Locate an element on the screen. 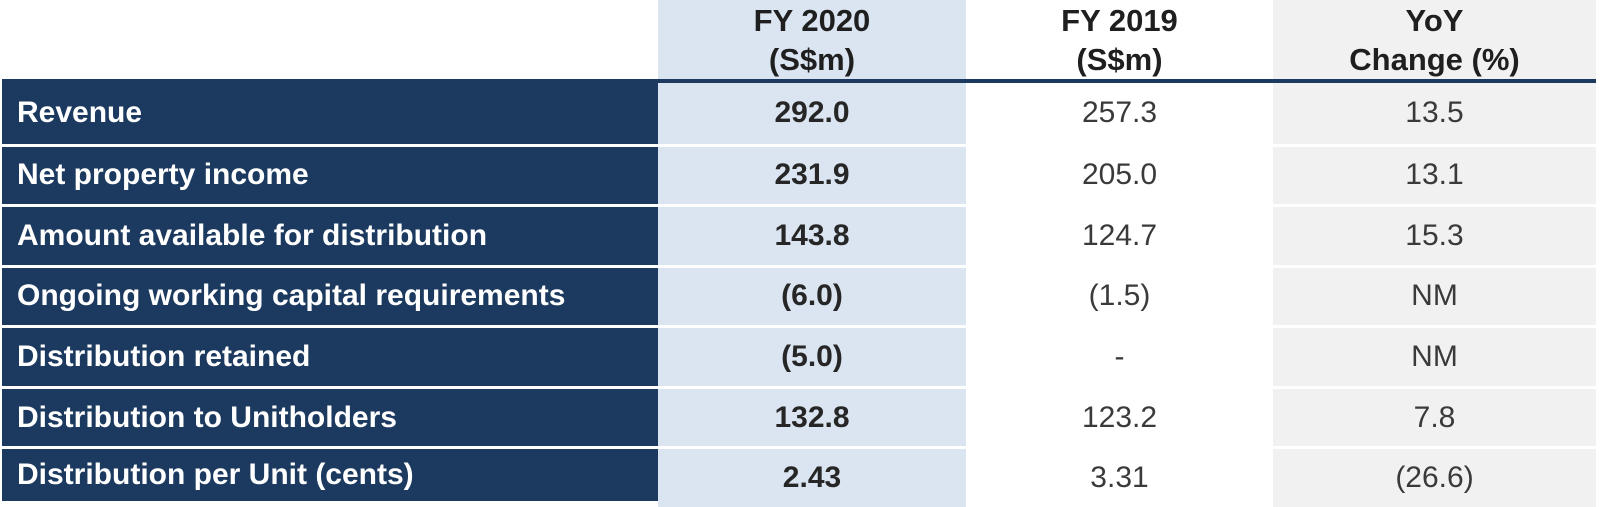  row-label-distribution-unitholders: Distribution to Unitholders is located at coordinates (330, 416).